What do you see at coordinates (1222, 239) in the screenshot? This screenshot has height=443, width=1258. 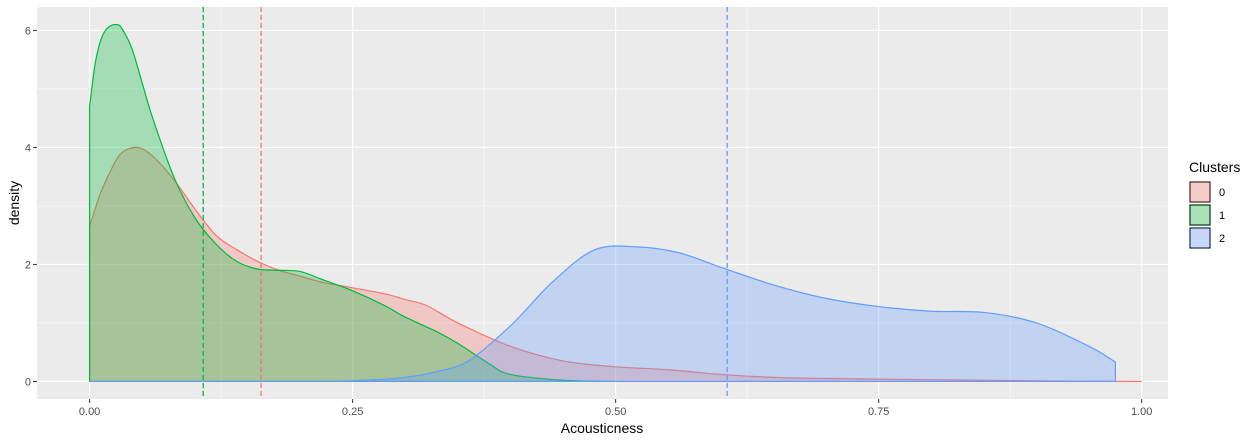 I see `legend-label-2: 2` at bounding box center [1222, 239].